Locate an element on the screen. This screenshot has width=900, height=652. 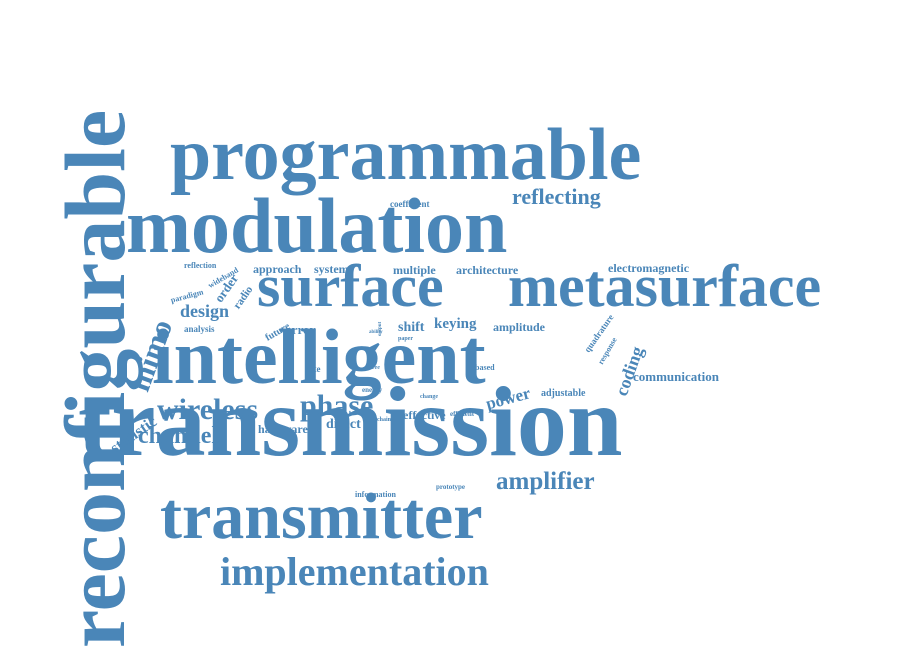
word-shift: shift is located at coordinates (411, 327).